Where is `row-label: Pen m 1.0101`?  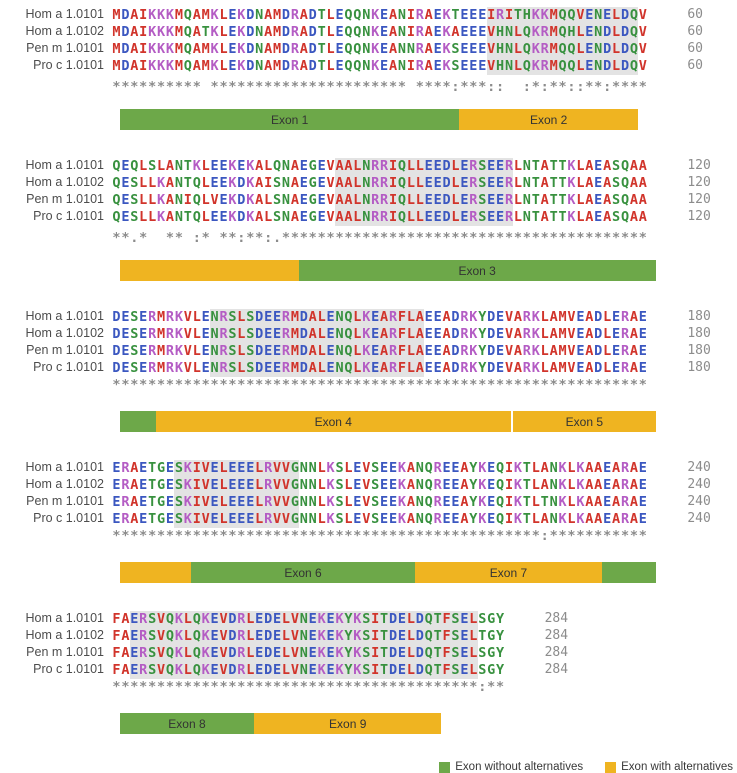 row-label: Pen m 1.0101 is located at coordinates (65, 48).